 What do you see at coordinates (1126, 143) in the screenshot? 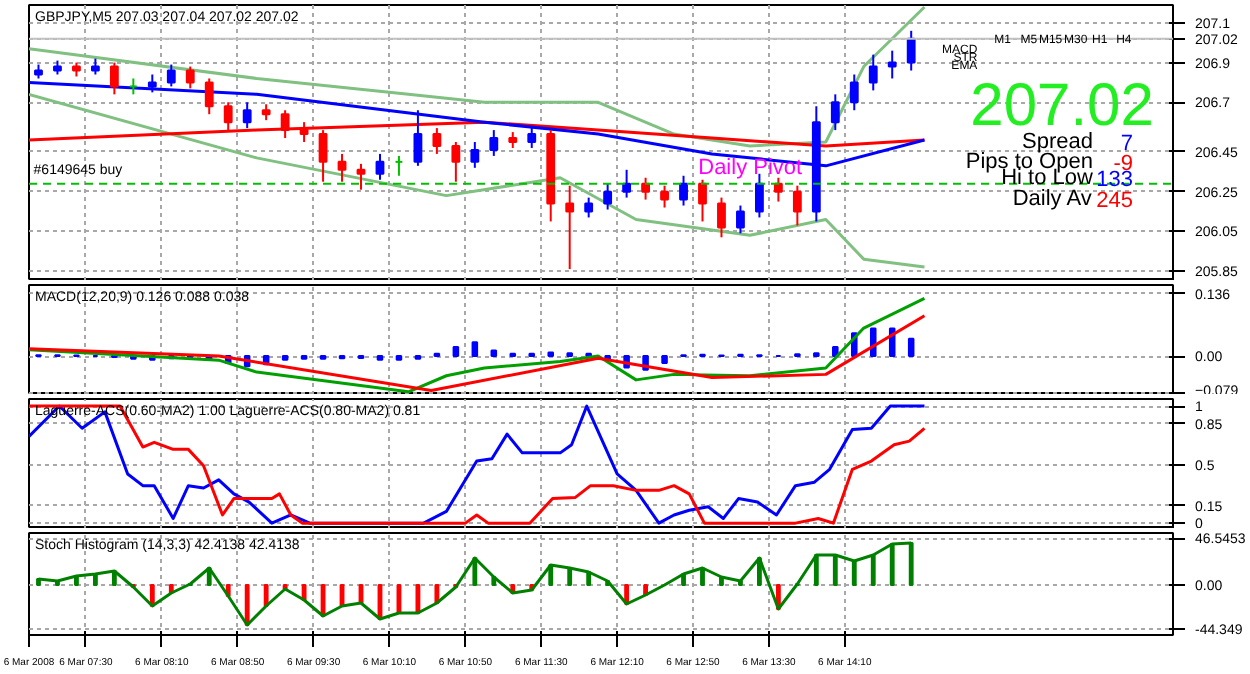
I see `annotation: 7` at bounding box center [1126, 143].